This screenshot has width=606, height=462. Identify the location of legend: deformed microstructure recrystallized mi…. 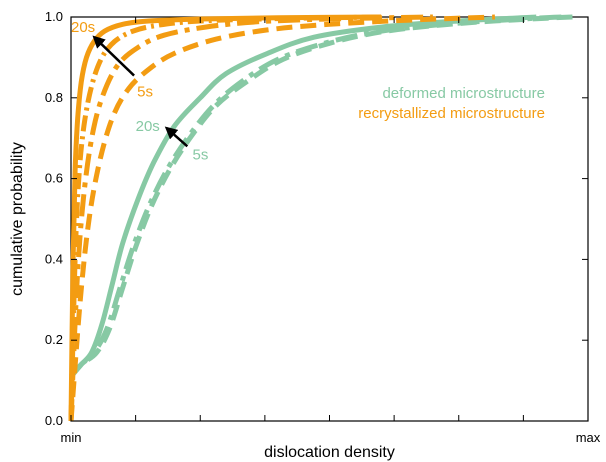
(451, 103).